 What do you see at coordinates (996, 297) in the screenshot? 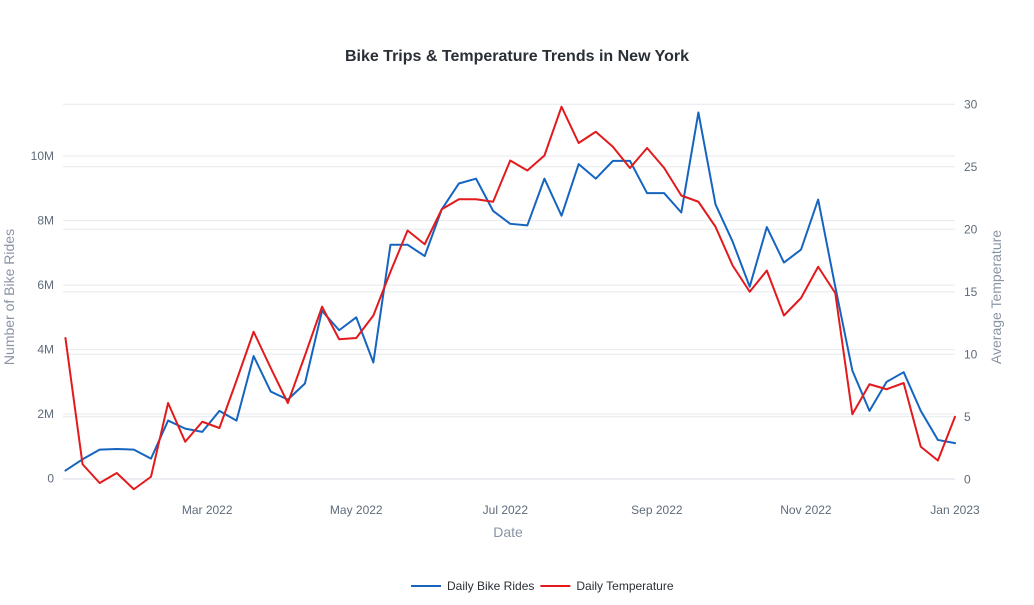
I see `y2-axis-title: Average Temperature` at bounding box center [996, 297].